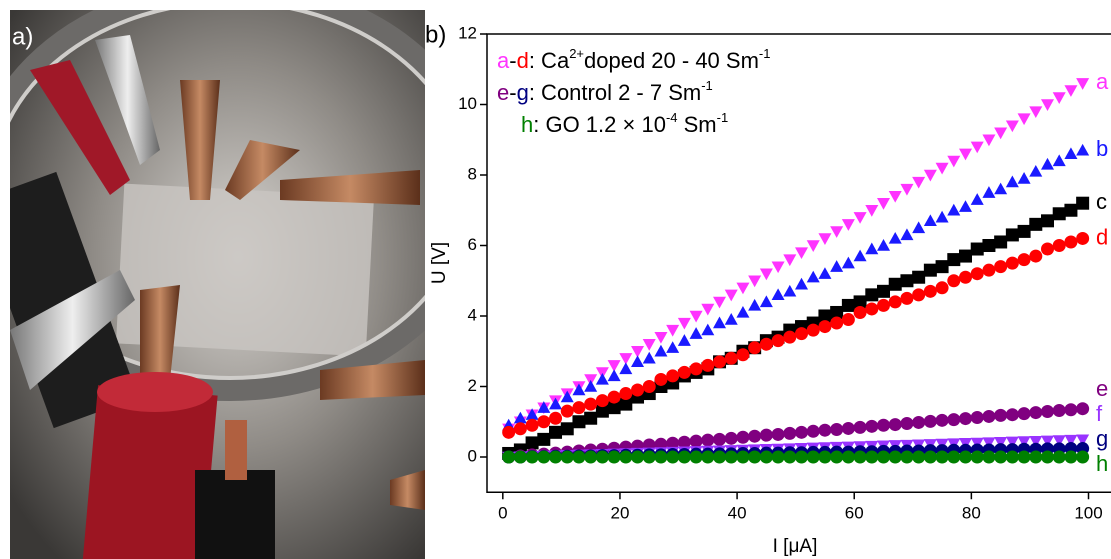  What do you see at coordinates (615, 92) in the screenshot?
I see `legend-text: : Control 2 - 7 Sm` at bounding box center [615, 92].